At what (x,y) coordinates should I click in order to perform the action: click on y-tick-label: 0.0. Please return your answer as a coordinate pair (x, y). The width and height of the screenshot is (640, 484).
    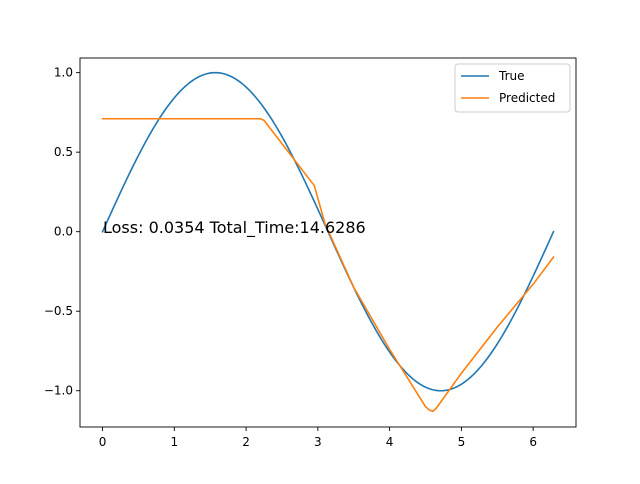
    Looking at the image, I should click on (63, 232).